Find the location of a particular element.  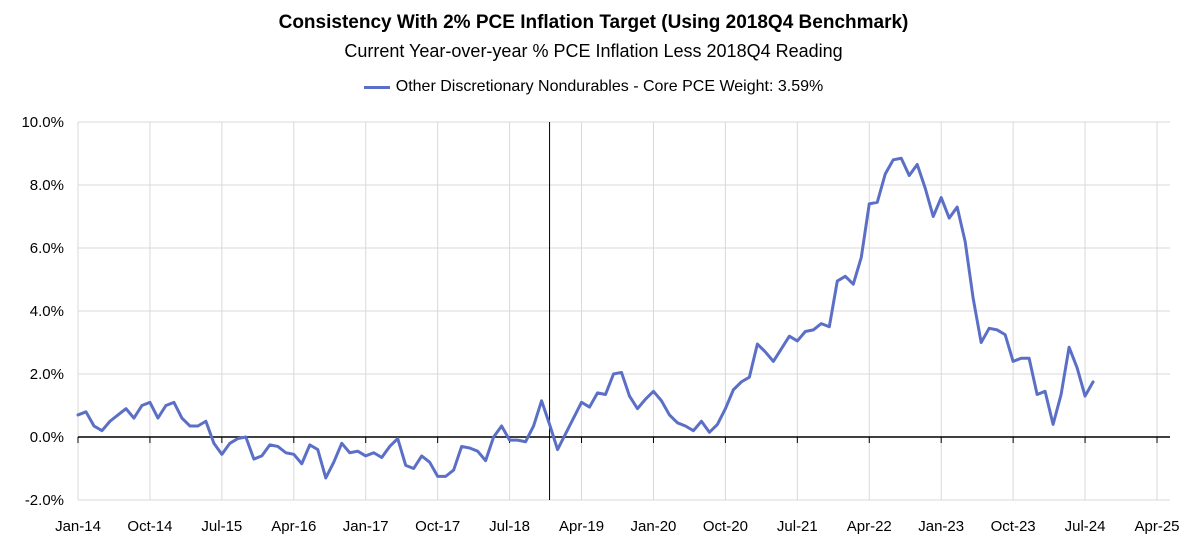

legend-swatch is located at coordinates (376, 87).